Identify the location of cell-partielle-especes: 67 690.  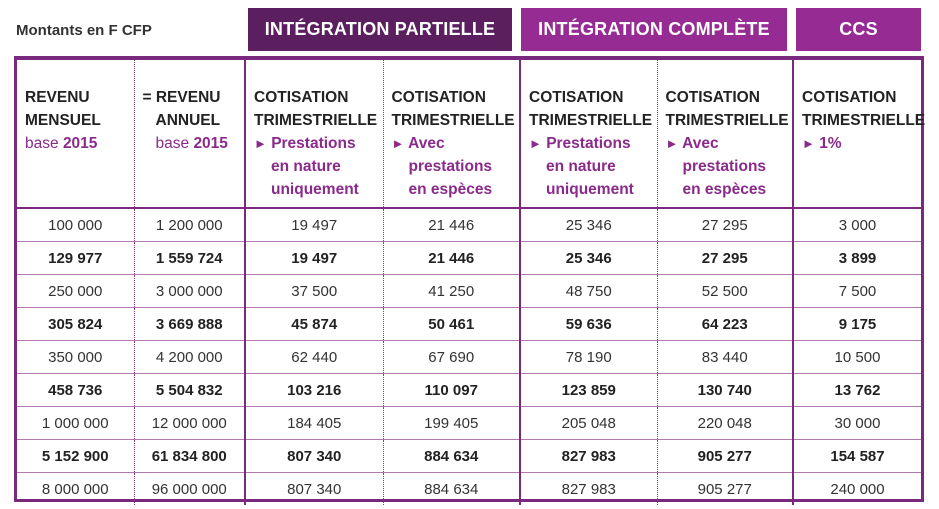
(452, 357).